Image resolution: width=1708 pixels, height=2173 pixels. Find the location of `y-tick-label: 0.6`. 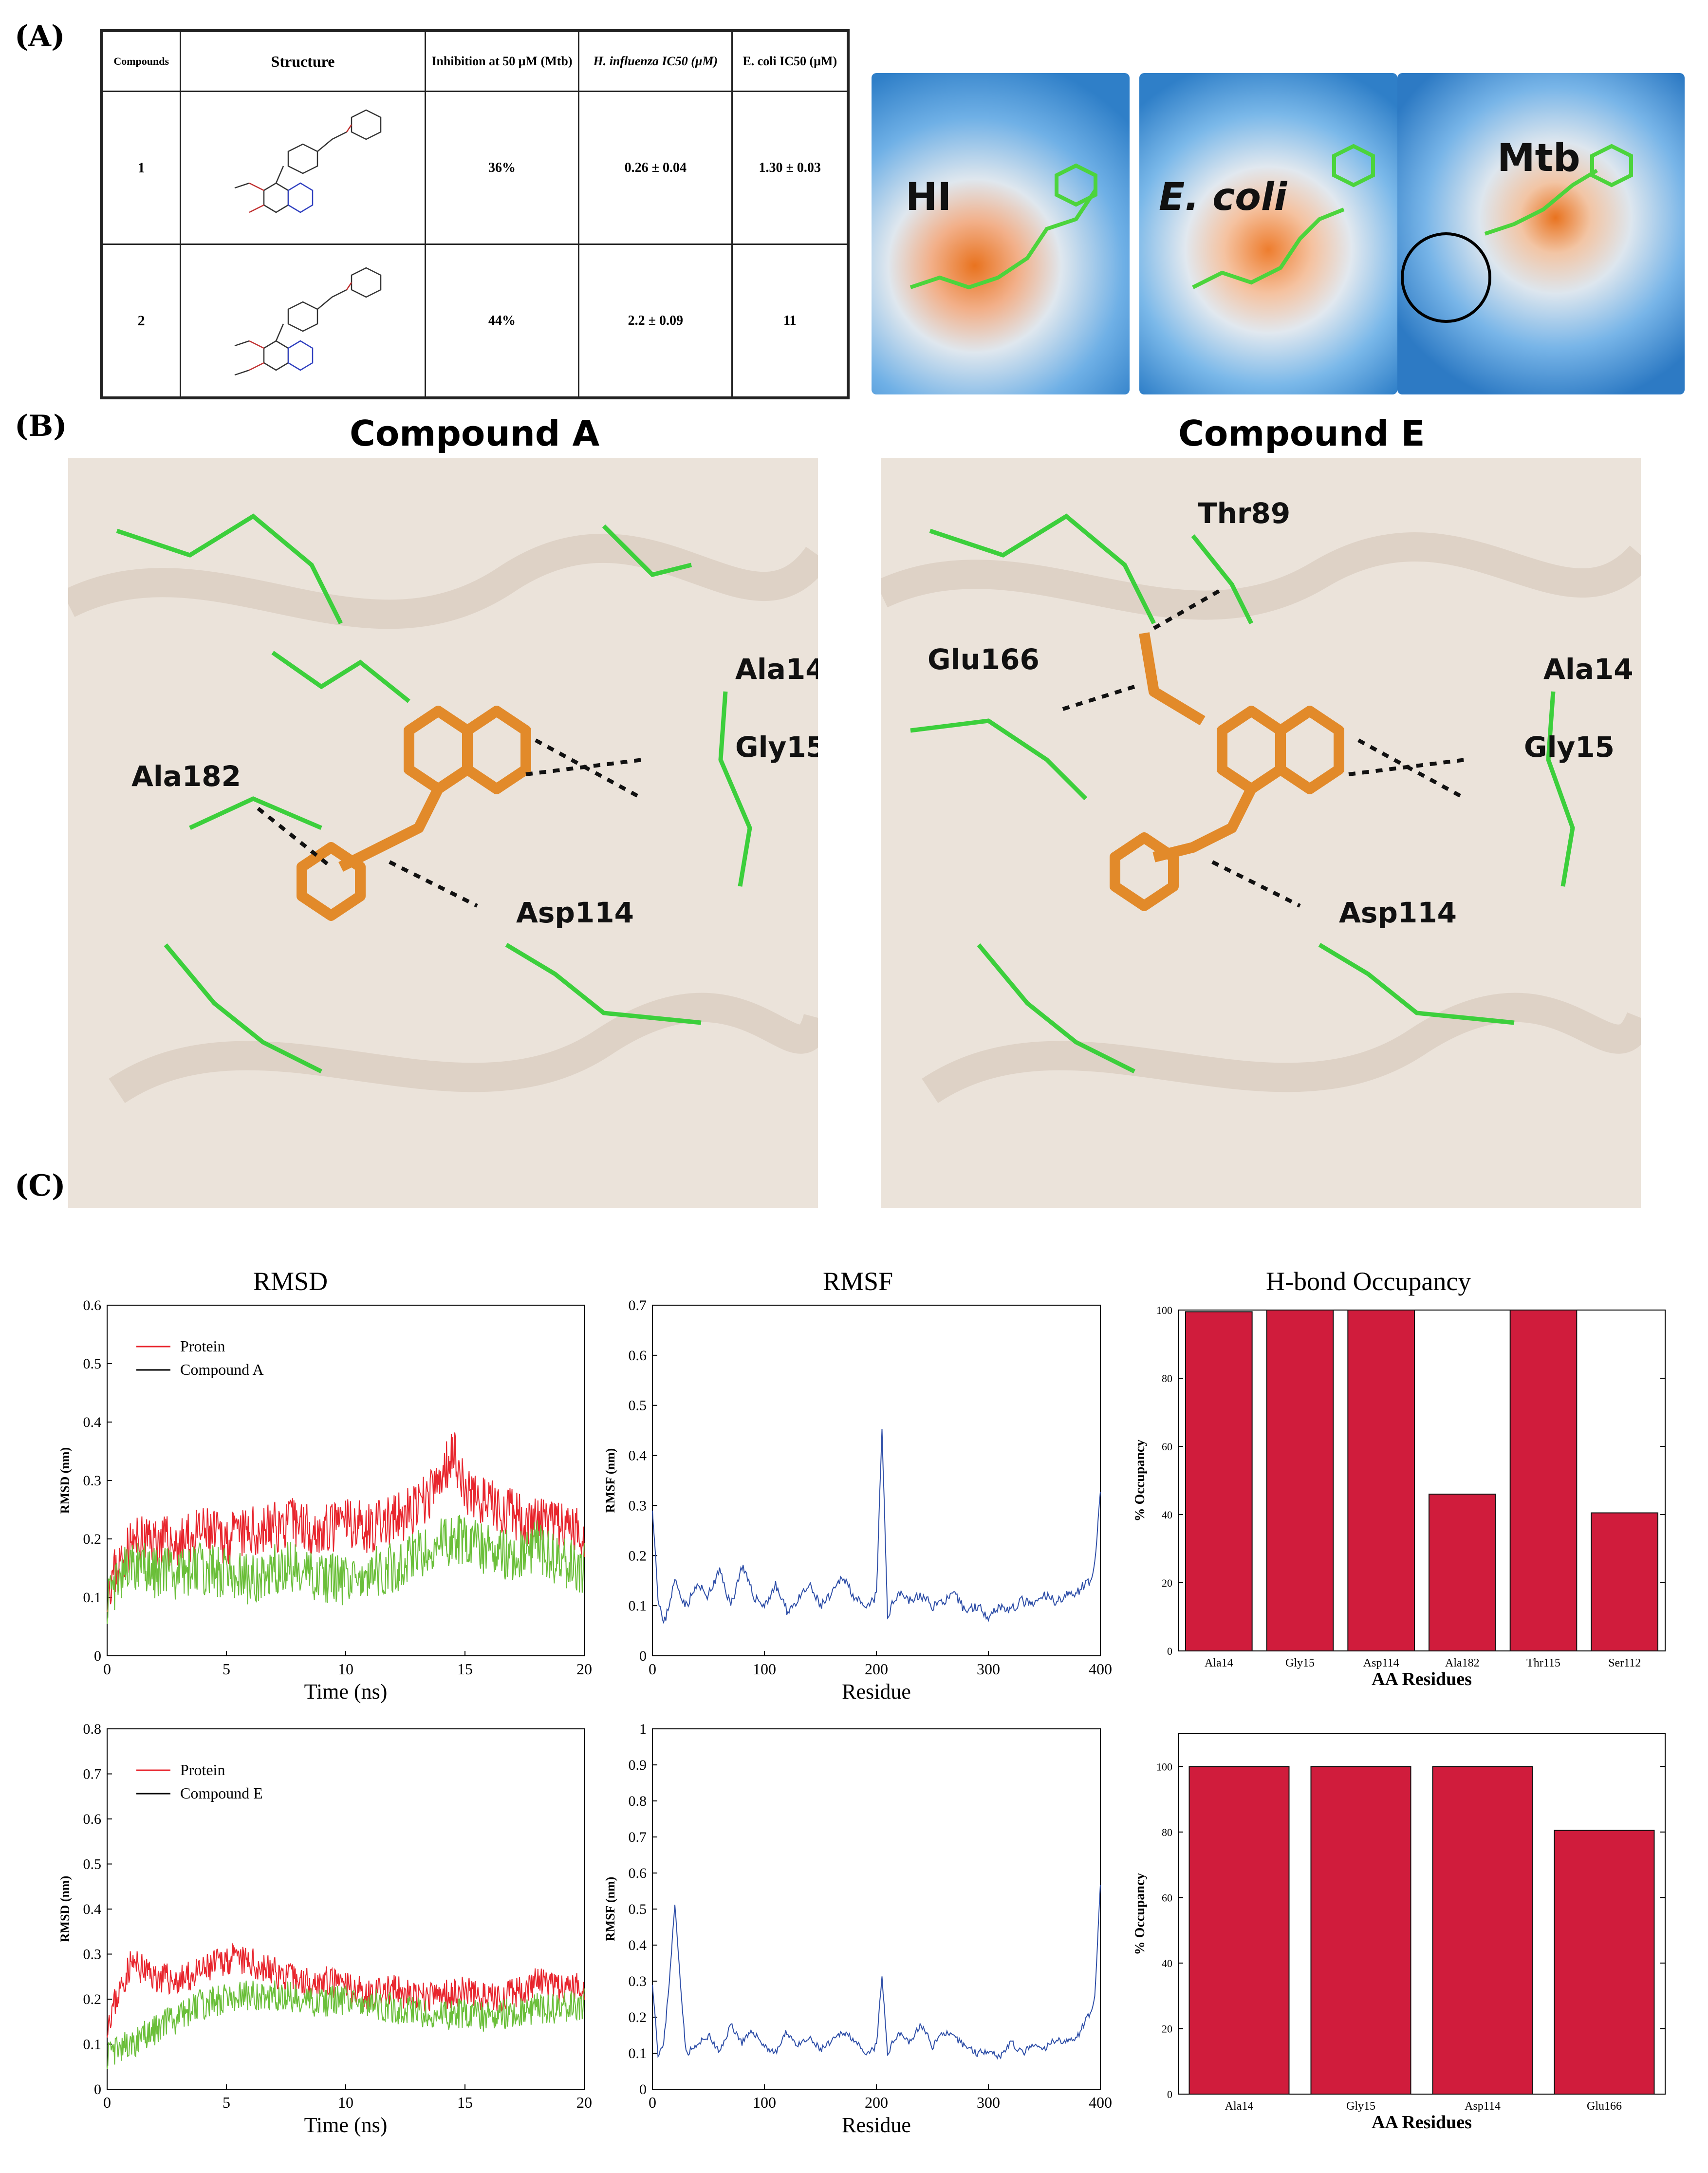

y-tick-label: 0.6 is located at coordinates (638, 1356).